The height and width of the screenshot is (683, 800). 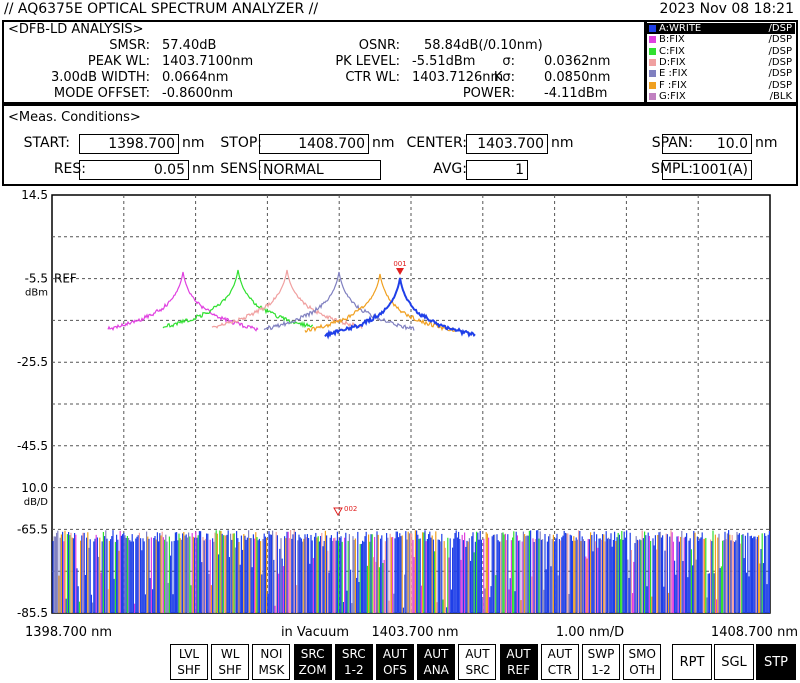 I want to click on condition-label: START:, so click(x=46, y=143).